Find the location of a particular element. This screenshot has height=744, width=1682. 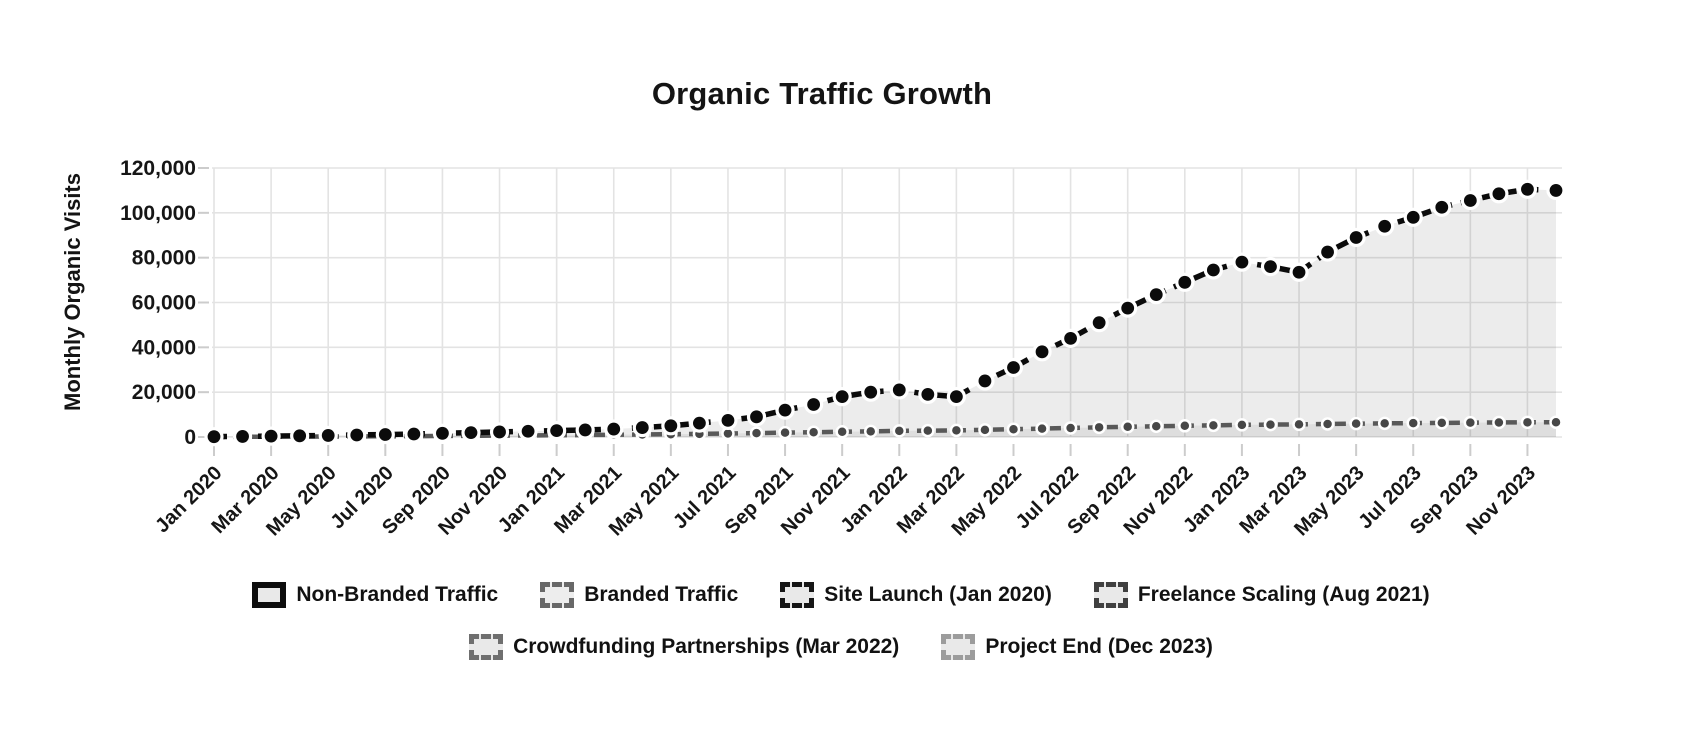

legend-item: Non-Branded Traffic is located at coordinates (375, 595).